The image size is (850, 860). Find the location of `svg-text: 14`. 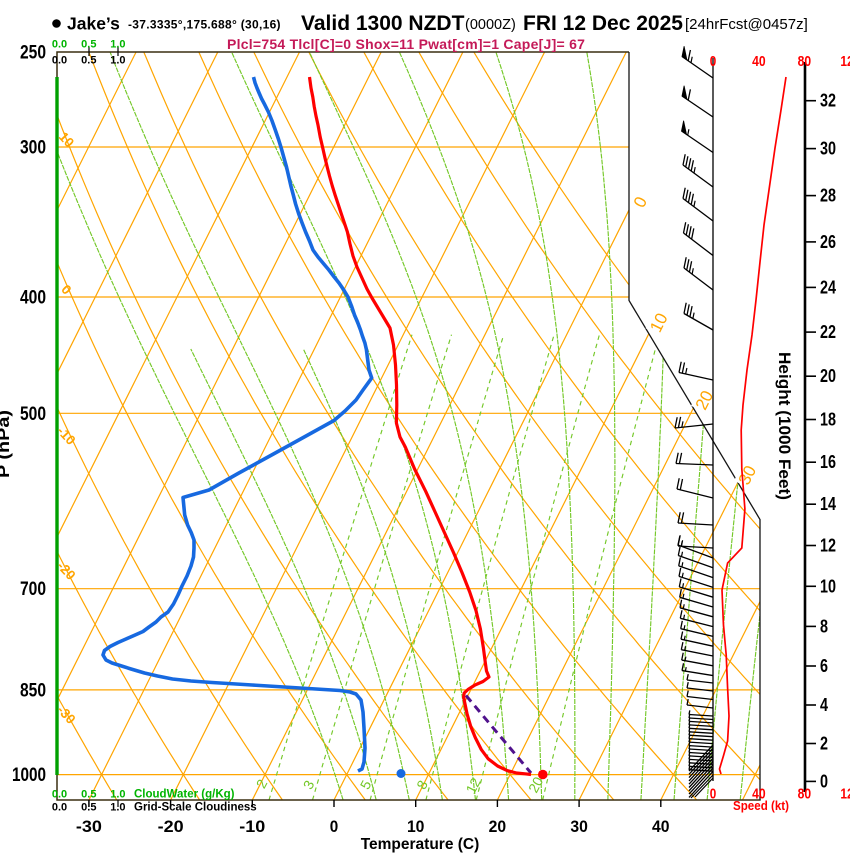

svg-text: 14 is located at coordinates (828, 504).